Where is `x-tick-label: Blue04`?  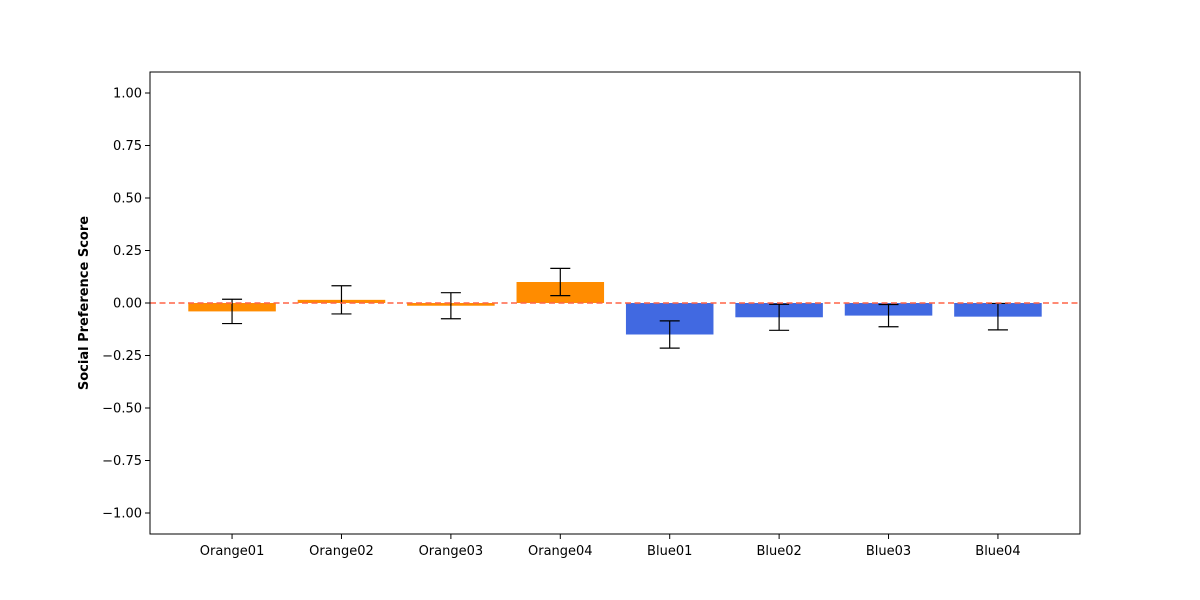
x-tick-label: Blue04 is located at coordinates (997, 551).